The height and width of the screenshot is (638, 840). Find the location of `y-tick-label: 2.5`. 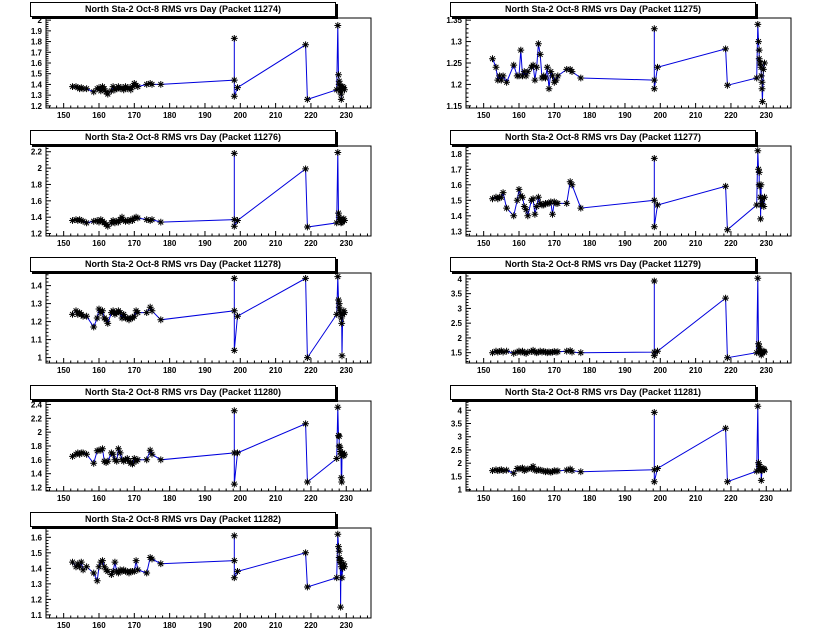

y-tick-label: 2.5 is located at coordinates (457, 323).